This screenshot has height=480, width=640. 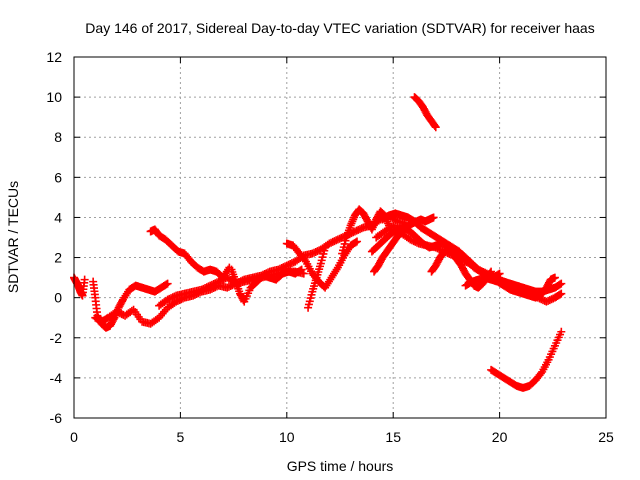 I want to click on x-tick-label: 25, so click(x=606, y=437).